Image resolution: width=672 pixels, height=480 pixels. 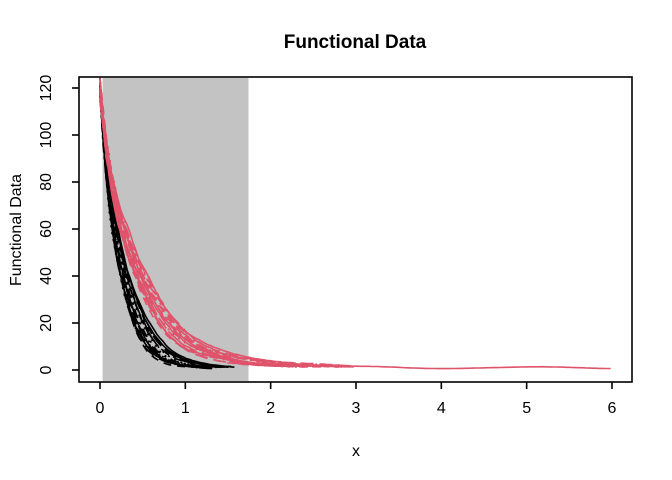 What do you see at coordinates (46, 182) in the screenshot?
I see `y-tick-label: 80` at bounding box center [46, 182].